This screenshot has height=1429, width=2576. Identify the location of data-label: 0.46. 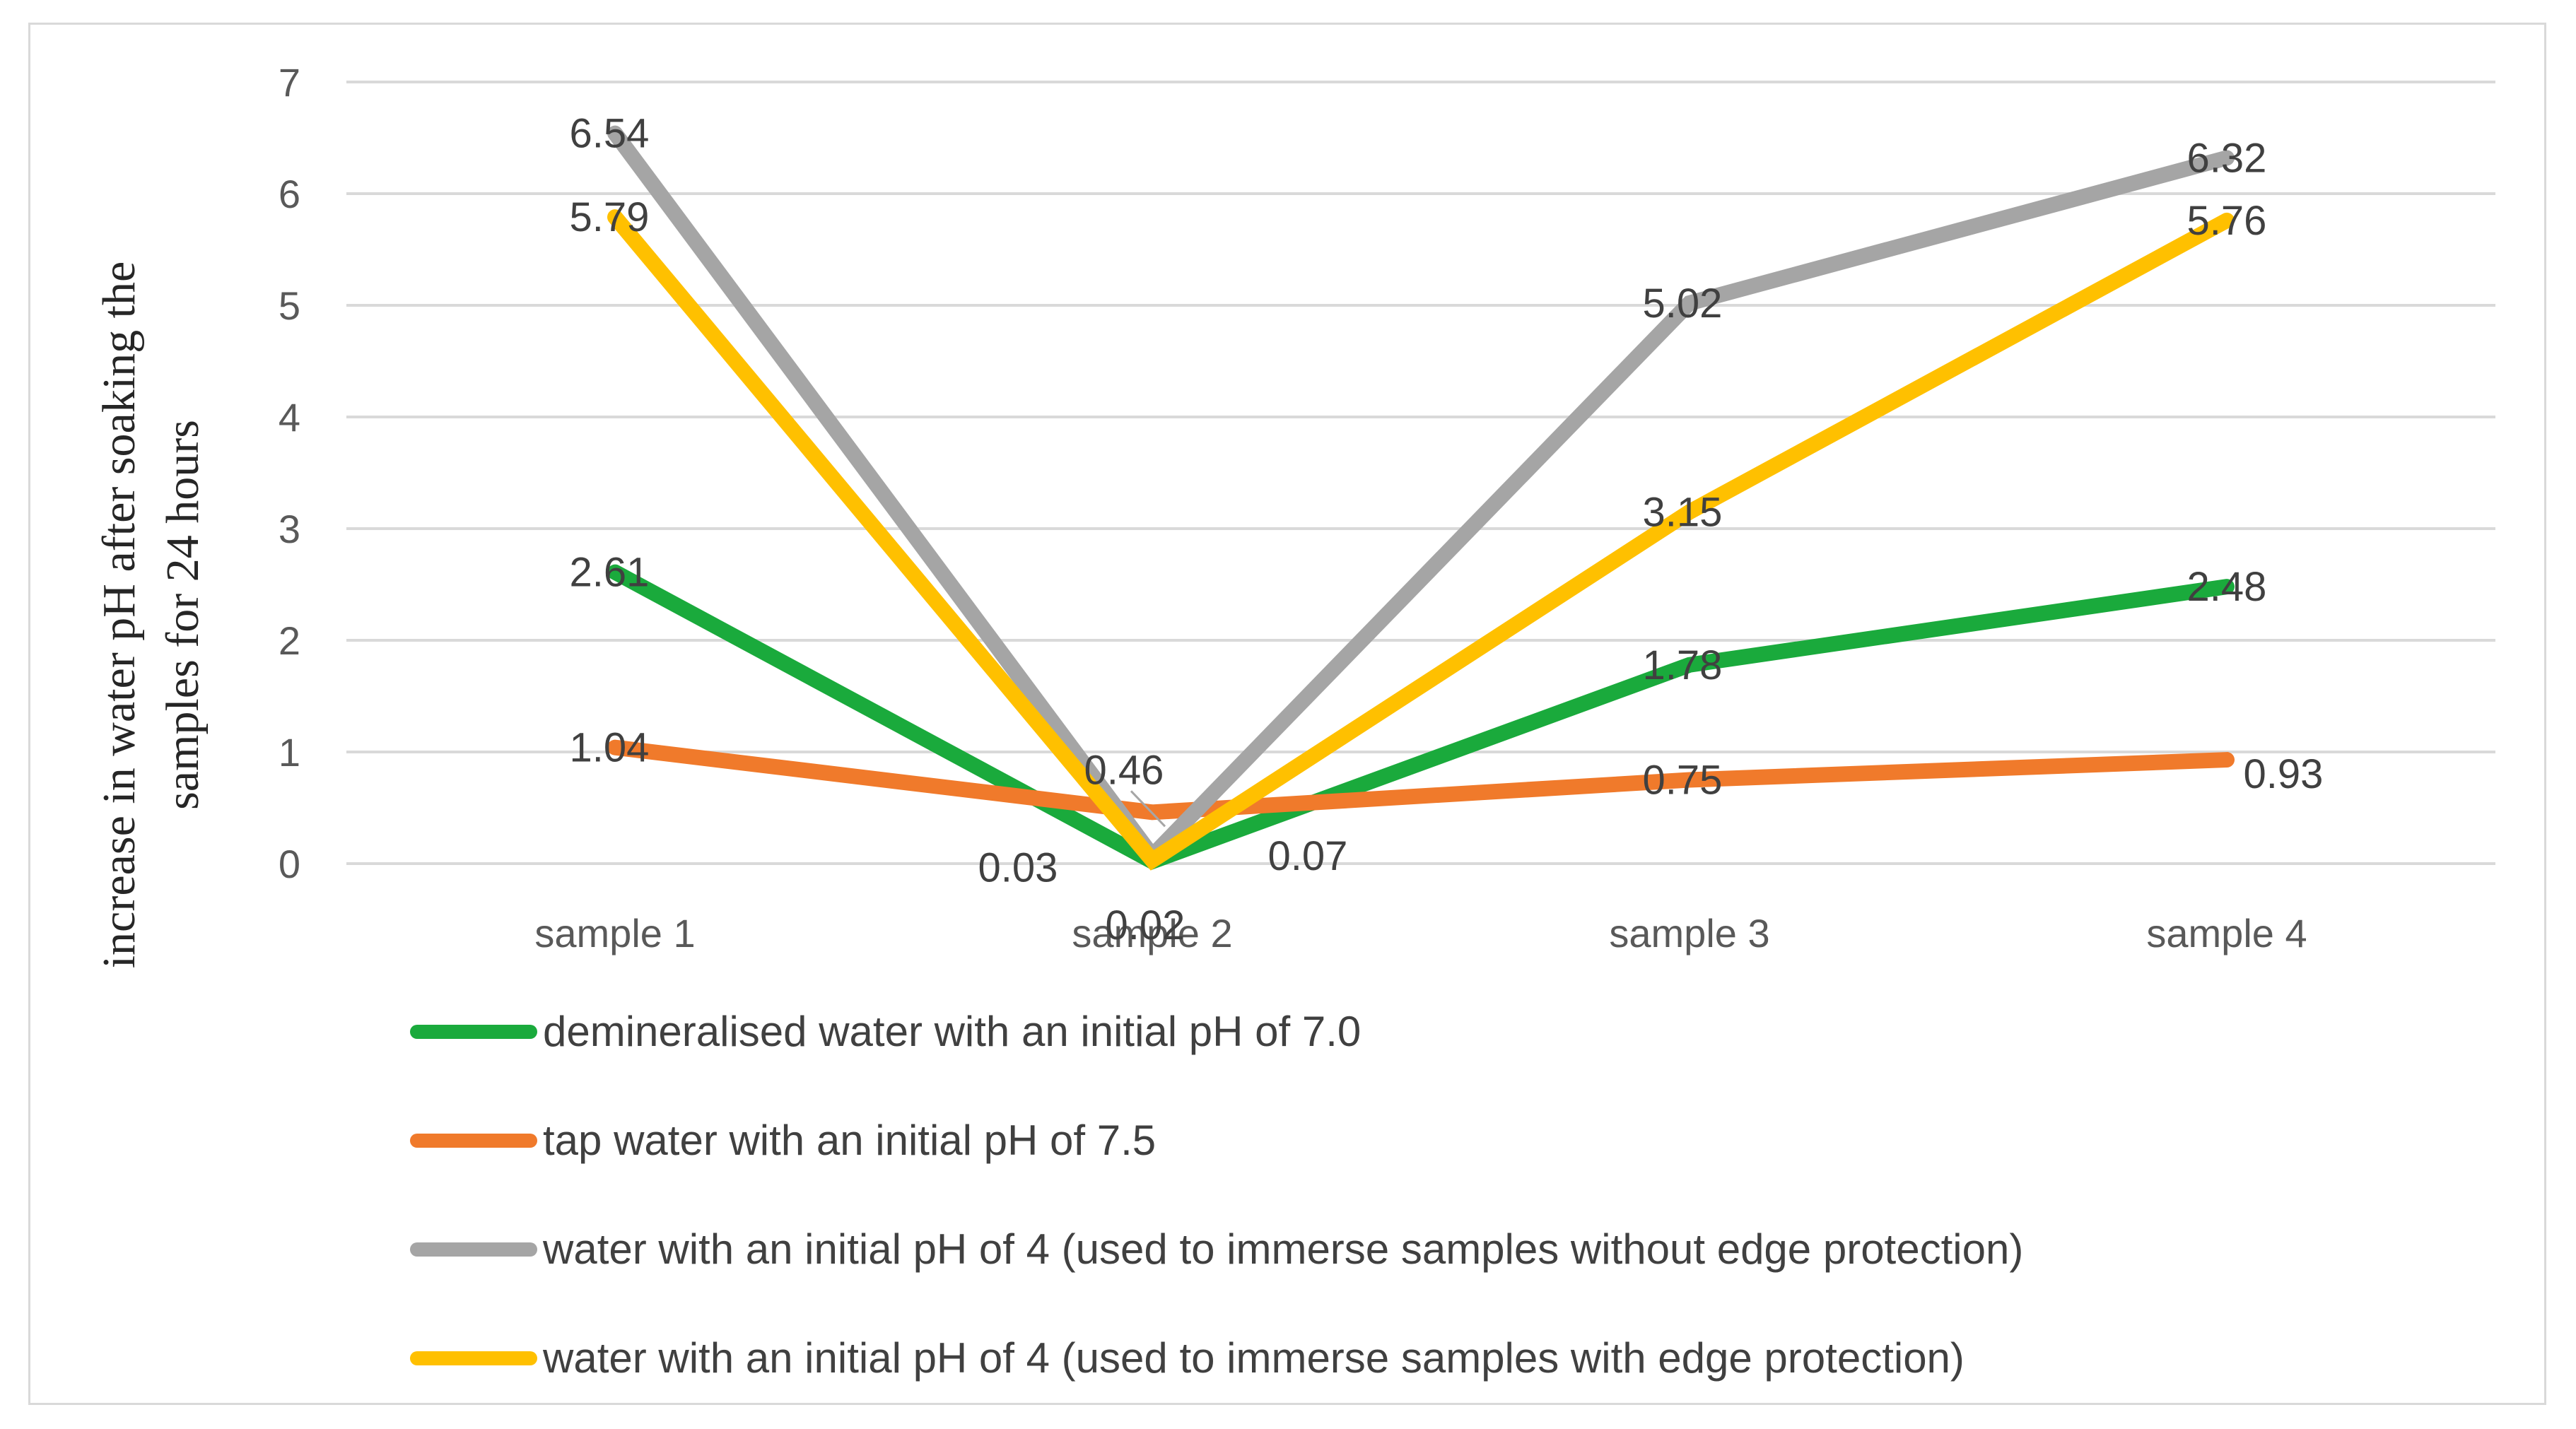
(1124, 770).